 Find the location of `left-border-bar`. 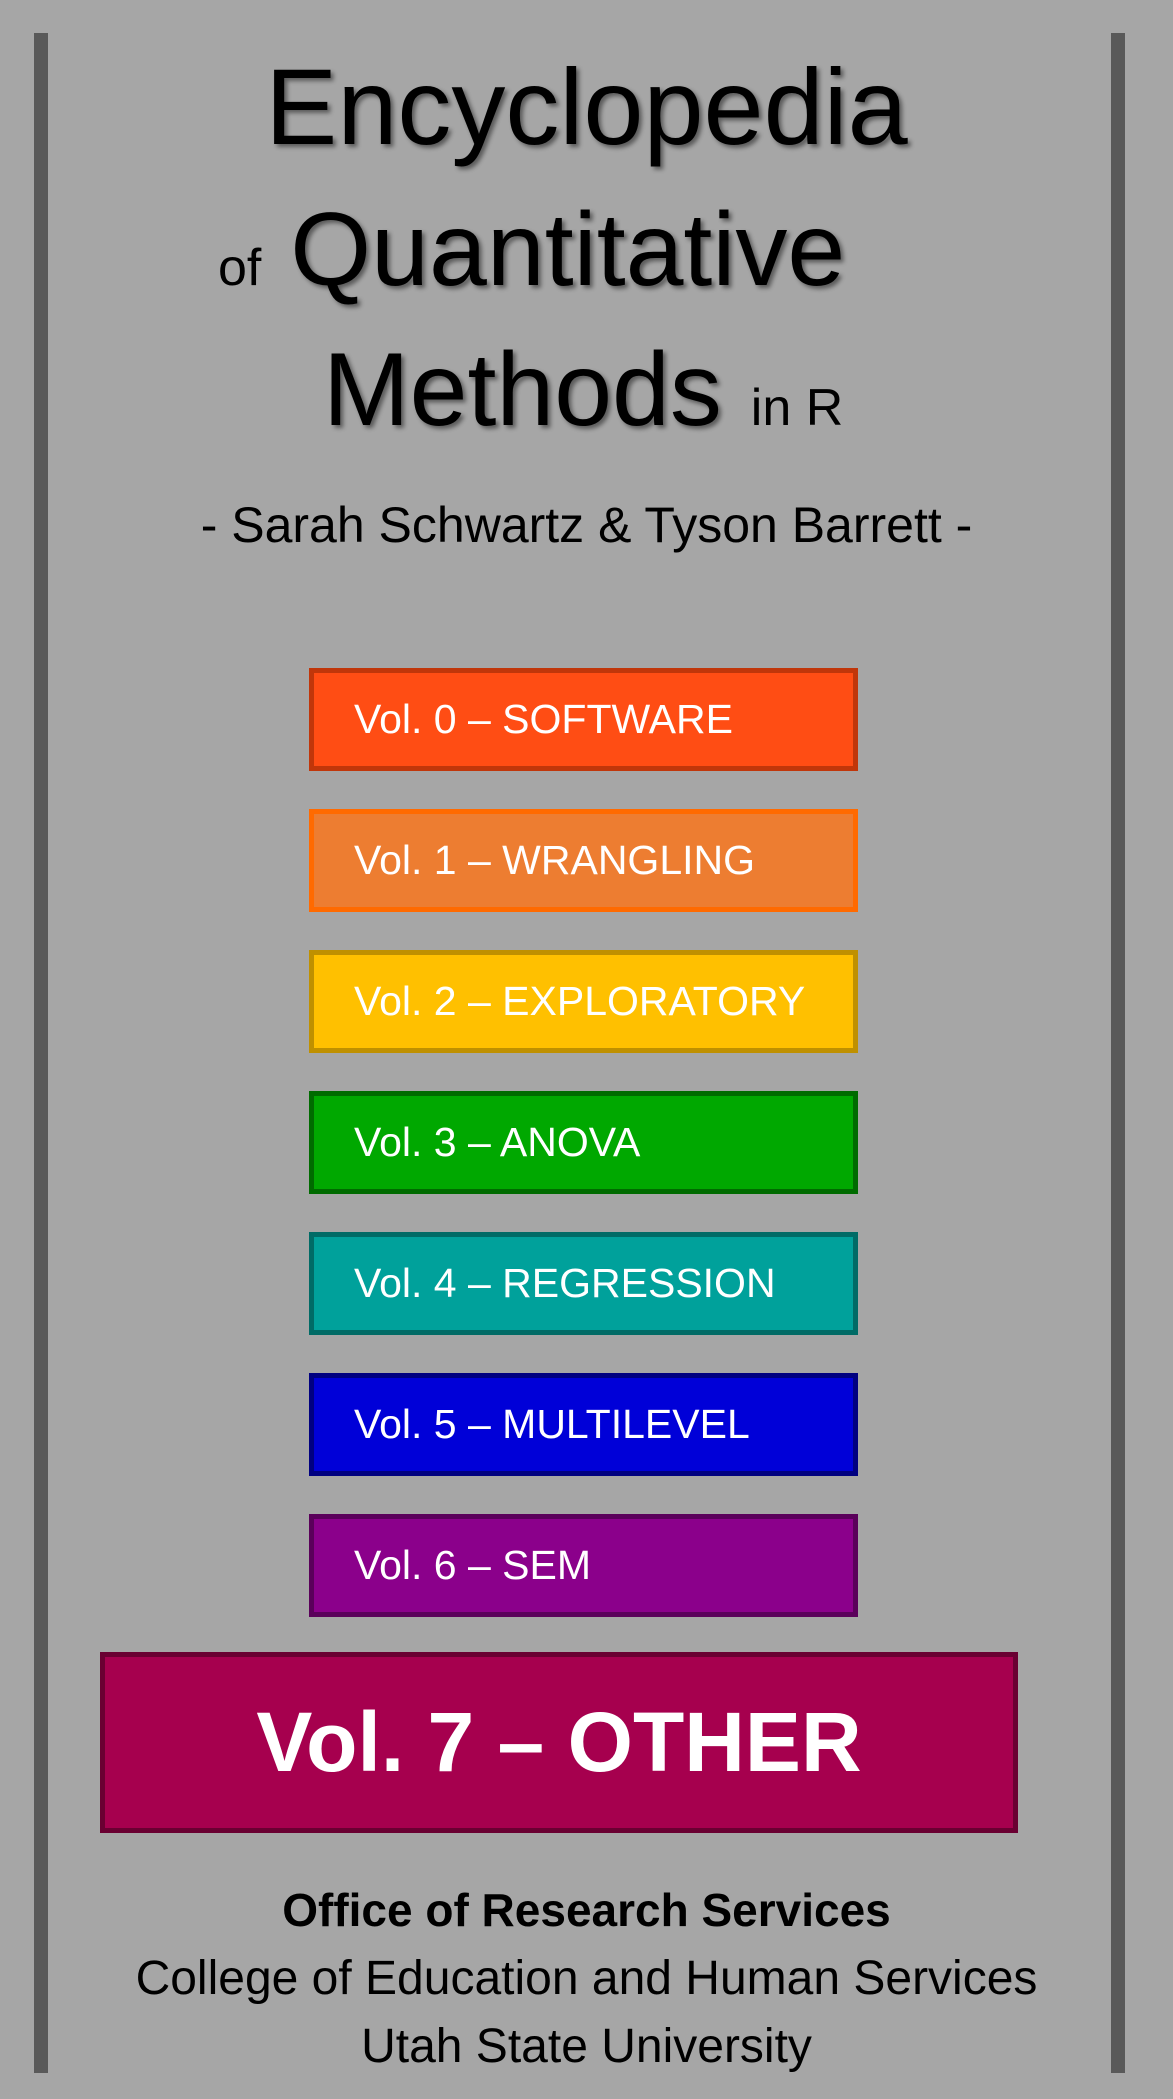

left-border-bar is located at coordinates (41, 1053).